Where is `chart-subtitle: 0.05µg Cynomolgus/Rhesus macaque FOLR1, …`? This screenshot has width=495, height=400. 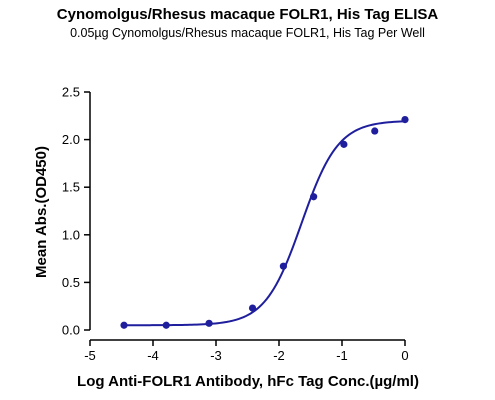 chart-subtitle: 0.05µg Cynomolgus/Rhesus macaque FOLR1, … is located at coordinates (247, 33).